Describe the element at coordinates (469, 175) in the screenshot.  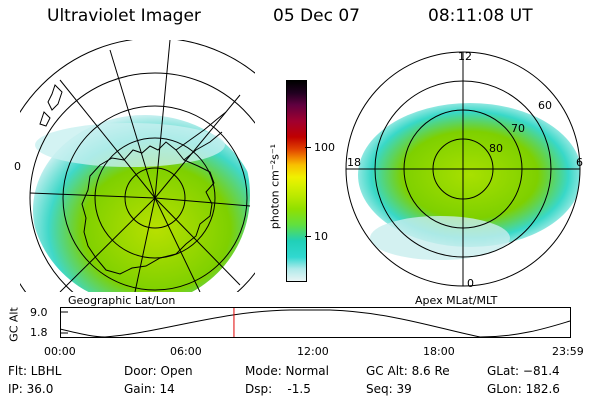
I see `right-emission` at that location.